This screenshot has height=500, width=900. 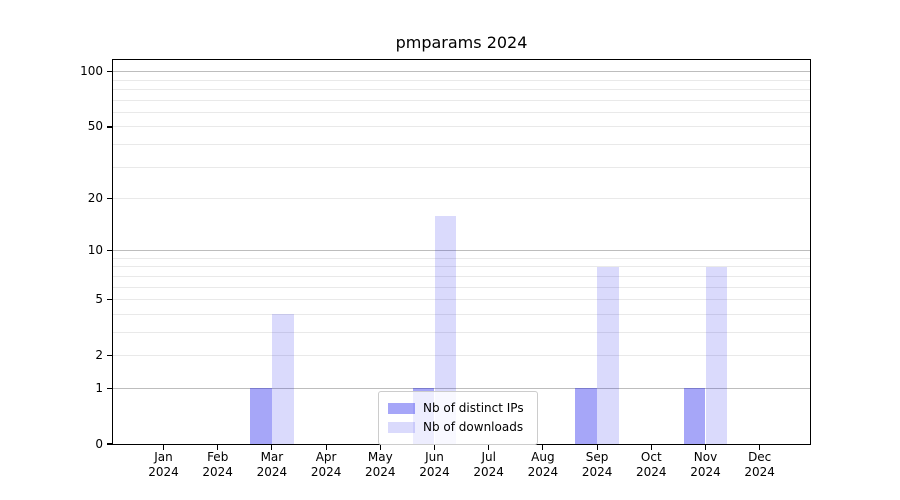 What do you see at coordinates (597, 464) in the screenshot?
I see `x-tick-label-sep: Sep 2024` at bounding box center [597, 464].